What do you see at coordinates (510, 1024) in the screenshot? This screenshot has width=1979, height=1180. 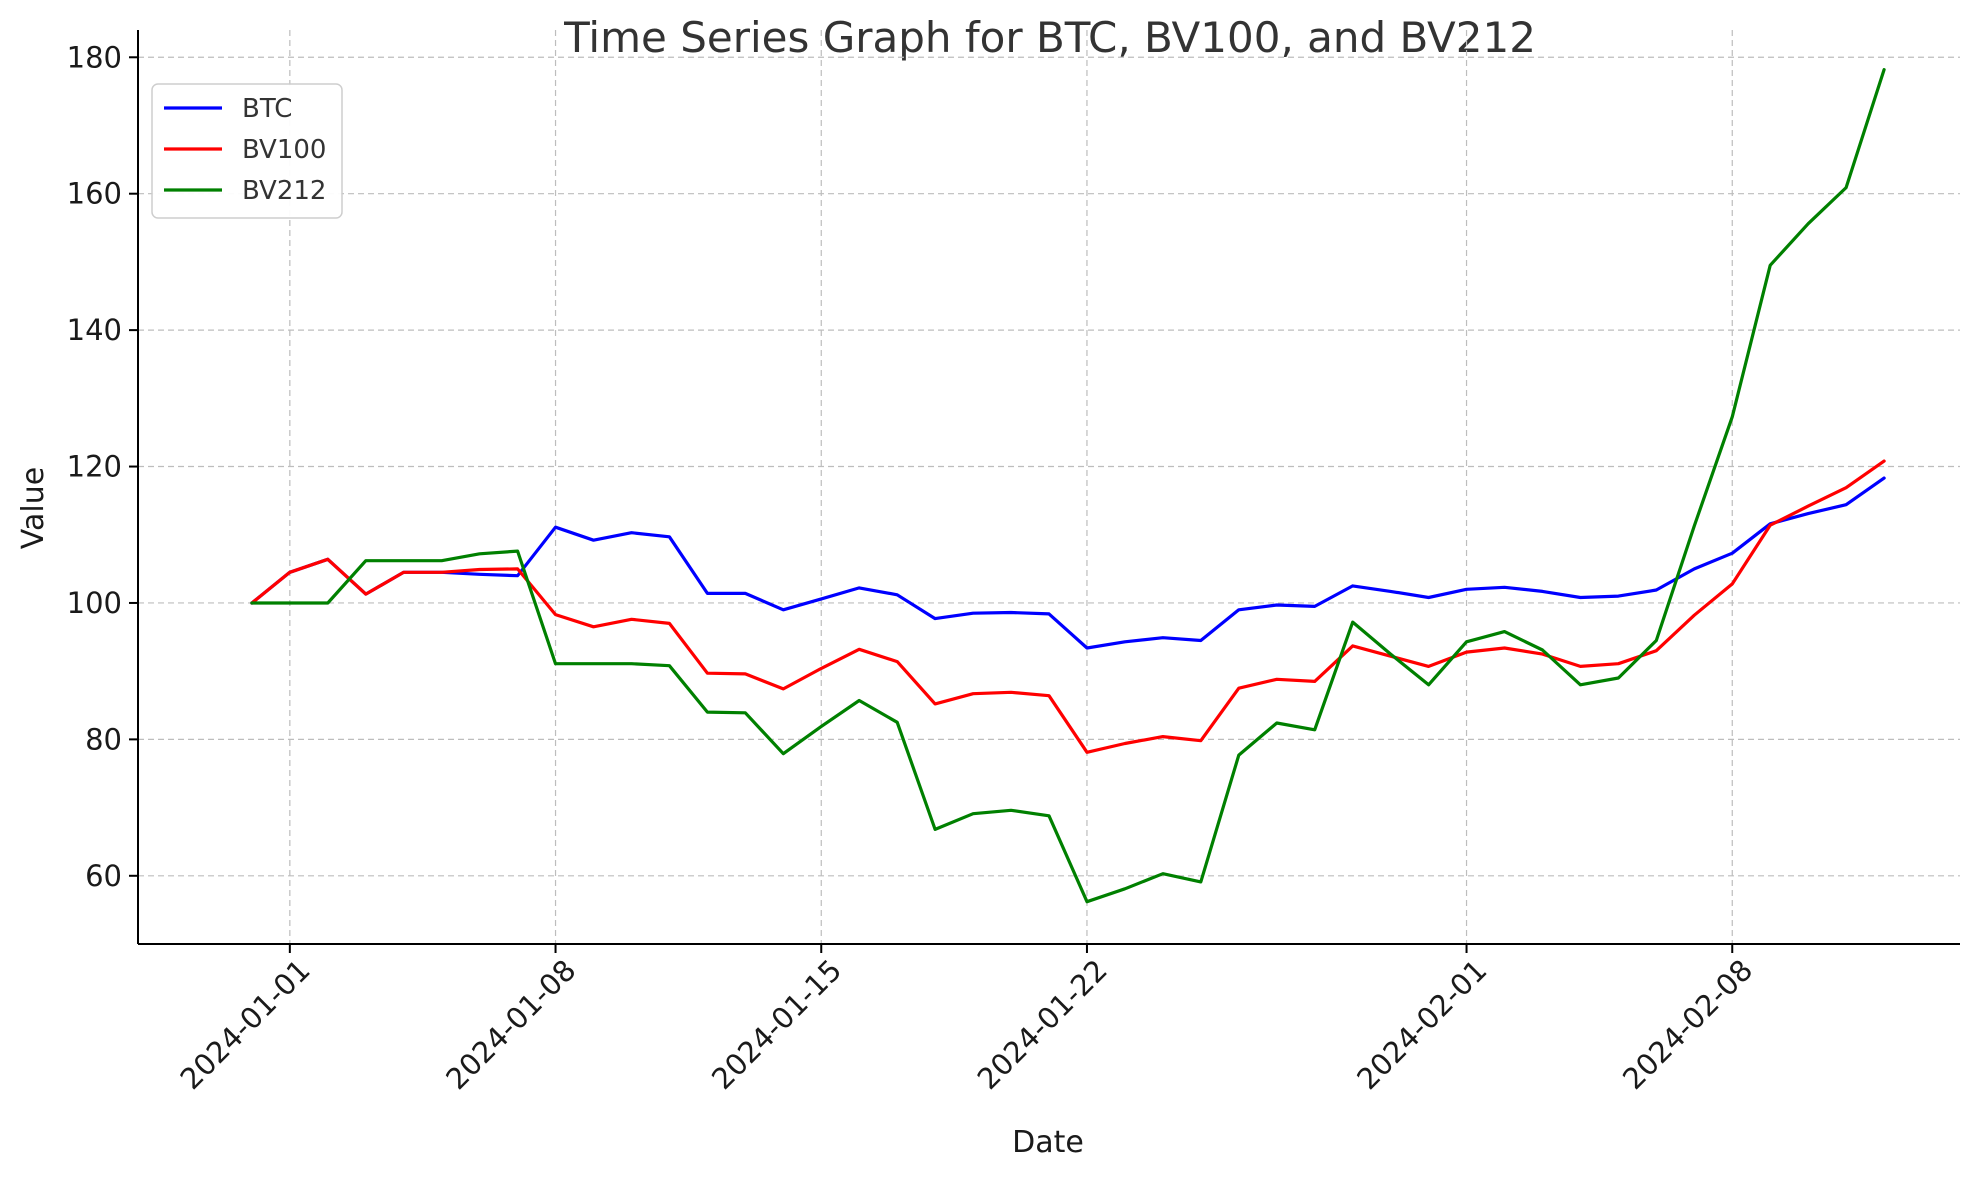 I see `x-tick-label: 2024-01-08` at bounding box center [510, 1024].